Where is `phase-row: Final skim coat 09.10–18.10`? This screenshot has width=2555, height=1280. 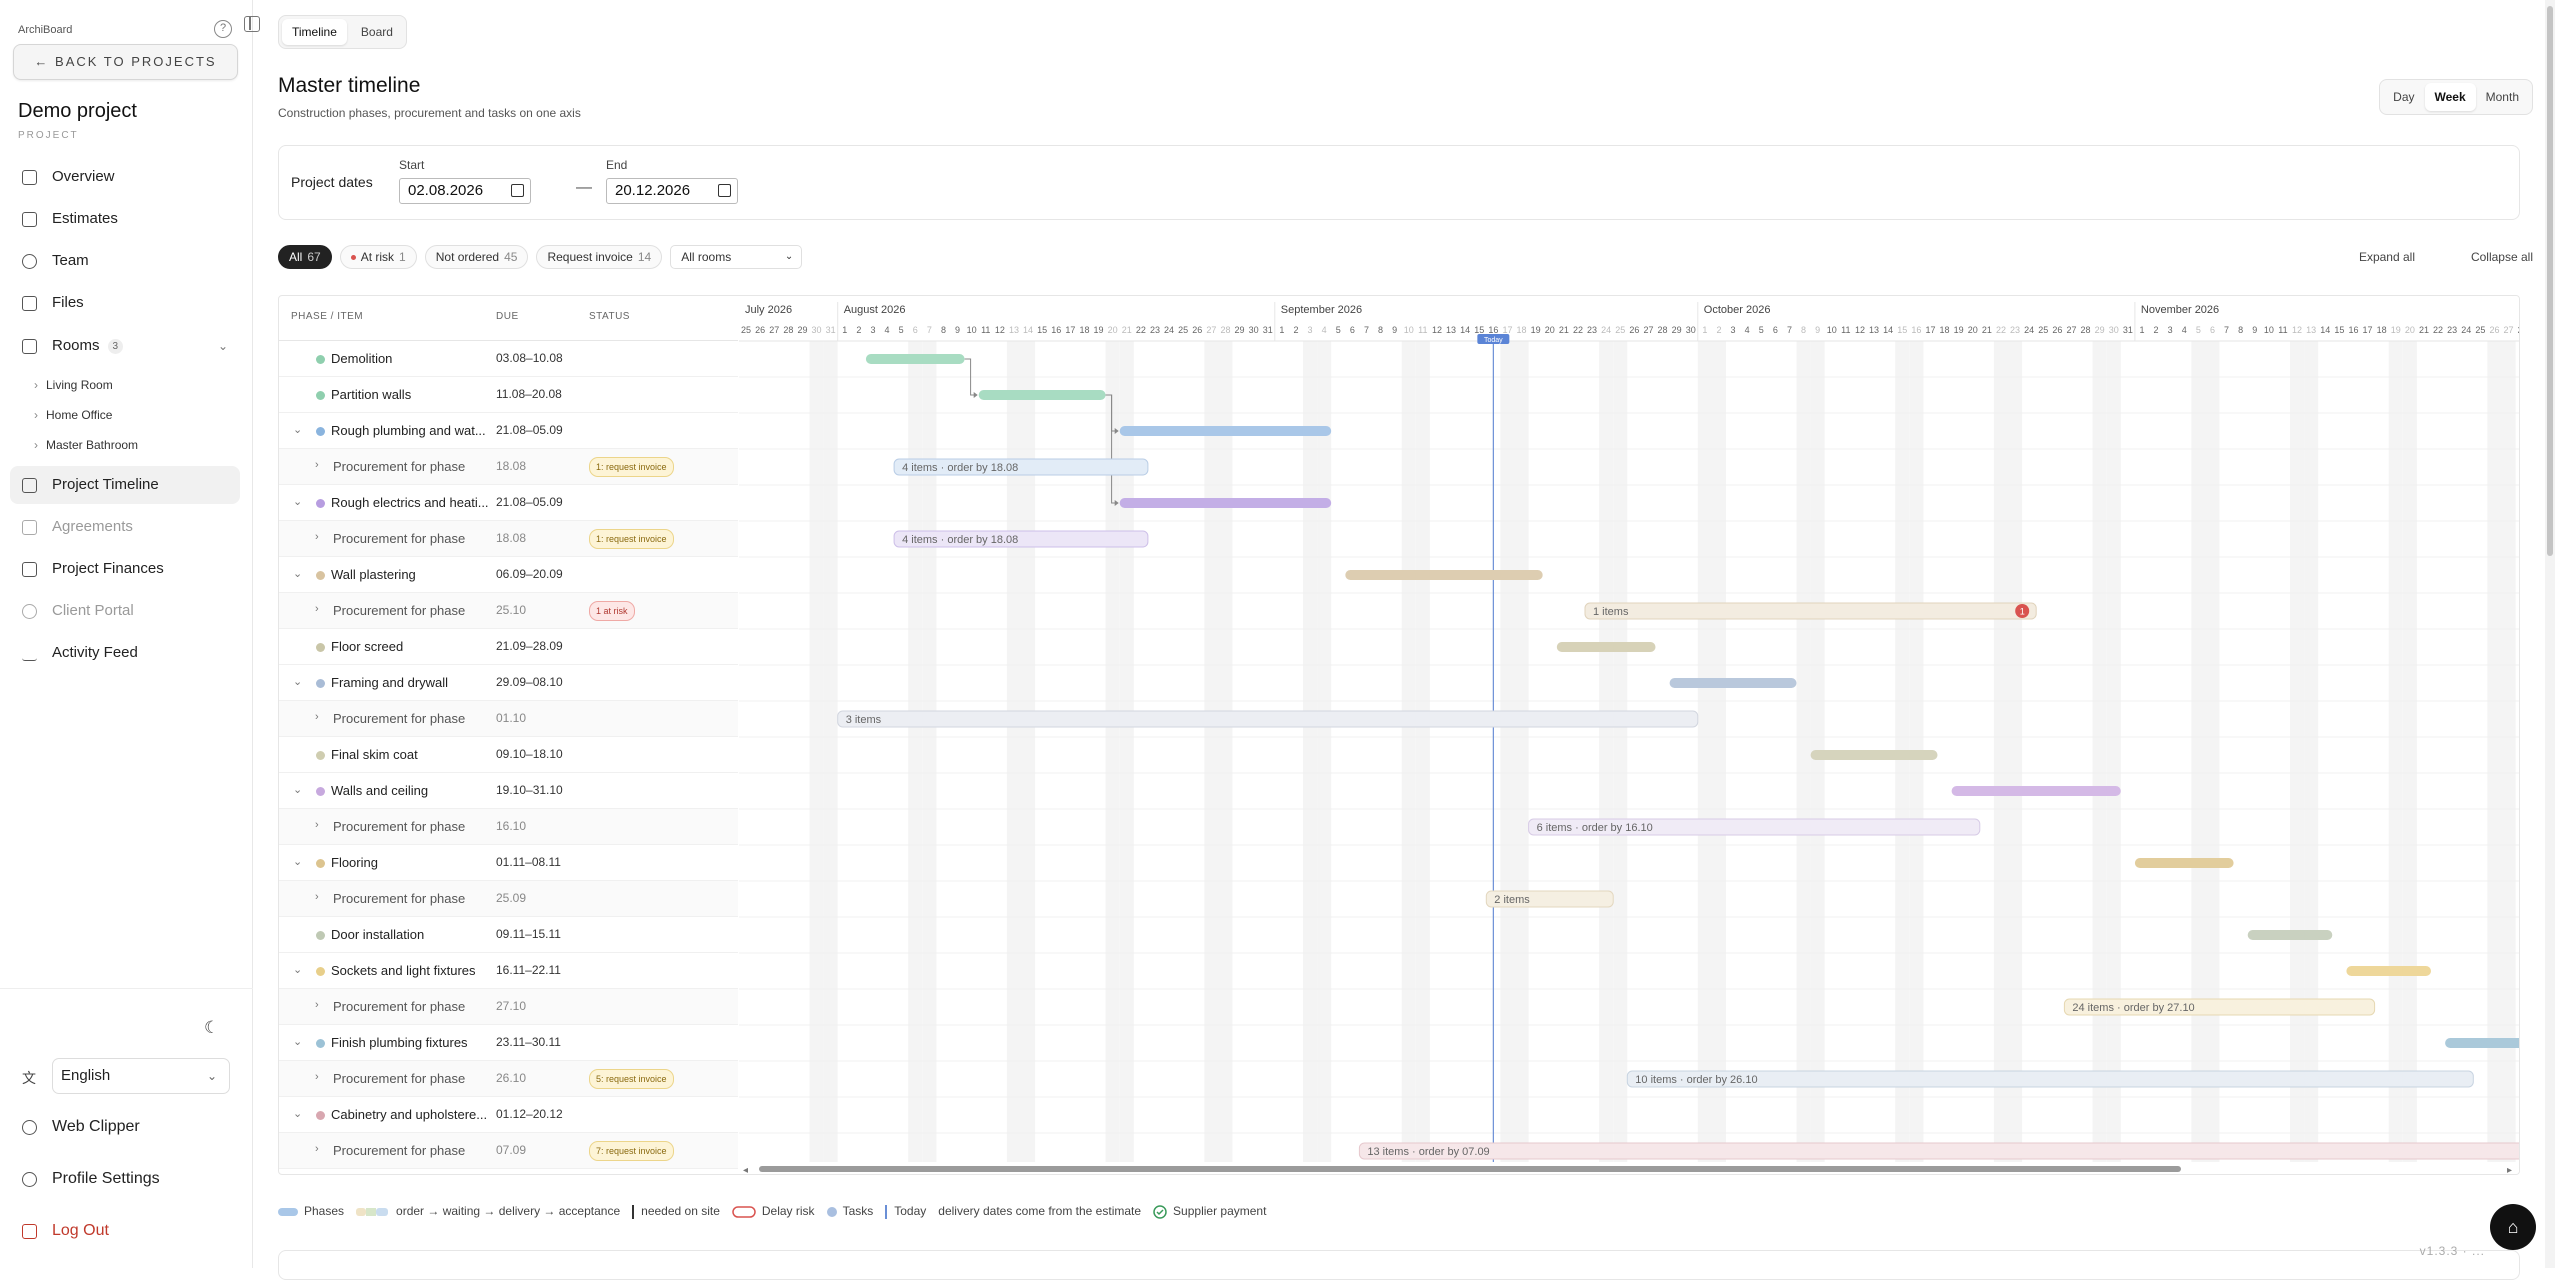
phase-row: Final skim coat 09.10–18.10 is located at coordinates (508, 755).